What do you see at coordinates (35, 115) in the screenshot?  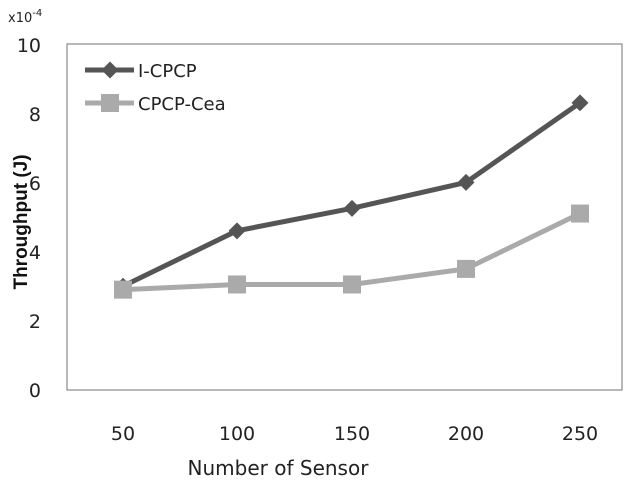 I see `y-tick-8: 8` at bounding box center [35, 115].